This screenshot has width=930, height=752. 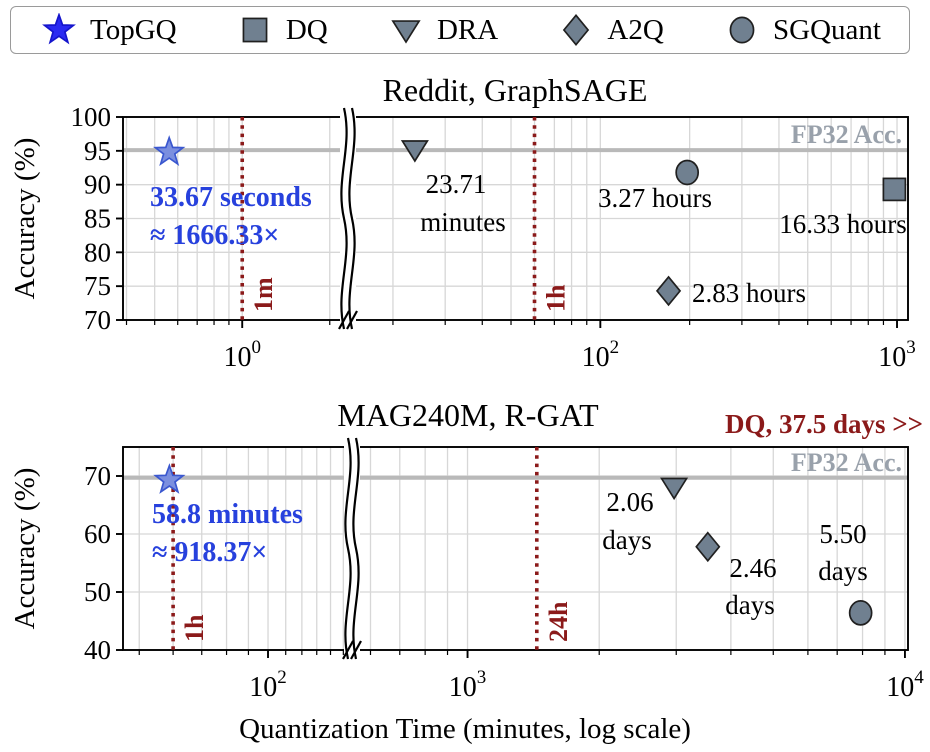 What do you see at coordinates (635, 29) in the screenshot?
I see `legend-label: A2Q` at bounding box center [635, 29].